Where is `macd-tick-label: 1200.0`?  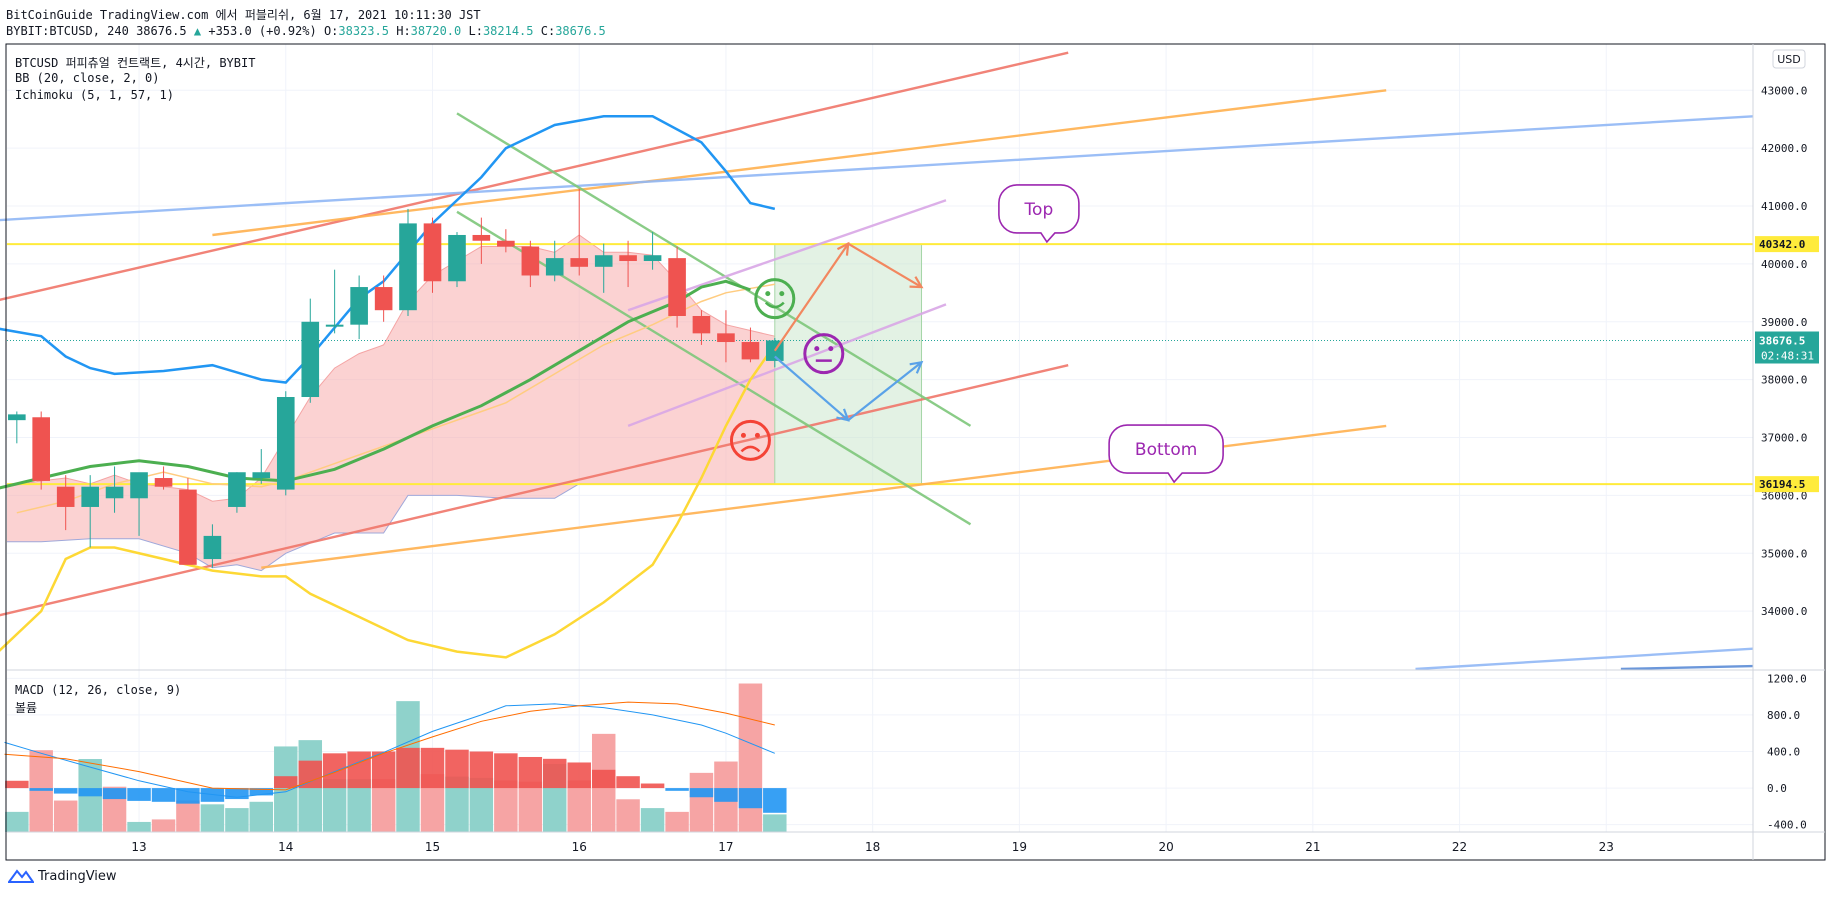 macd-tick-label: 1200.0 is located at coordinates (1787, 678).